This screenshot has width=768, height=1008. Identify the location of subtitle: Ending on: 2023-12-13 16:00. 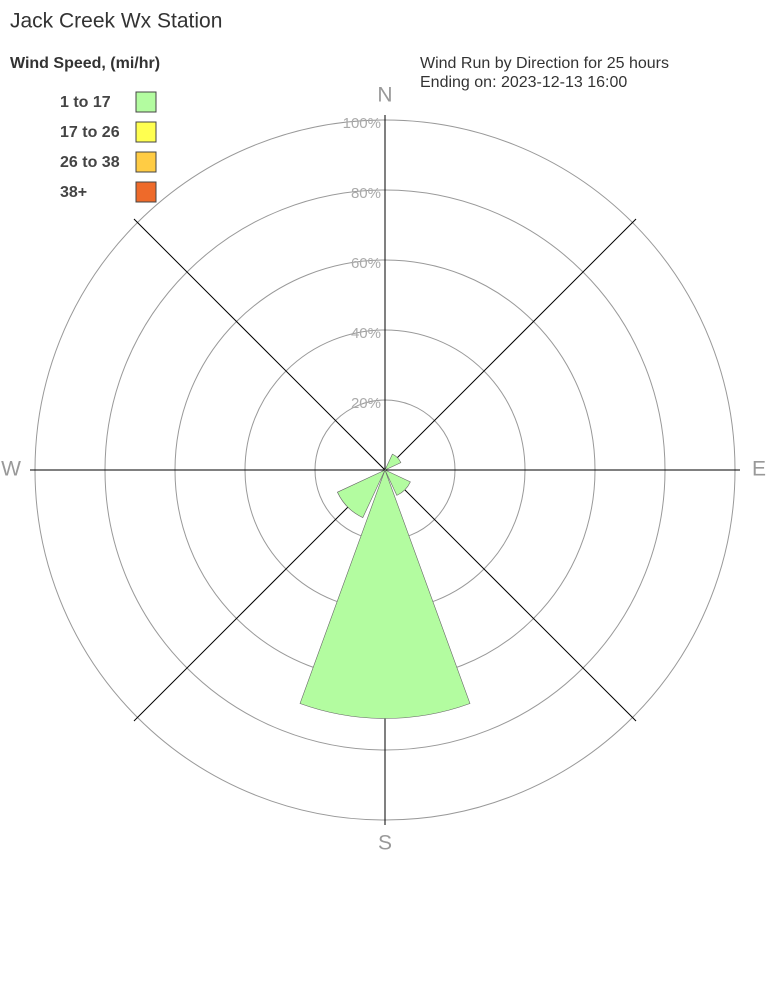
(523, 82).